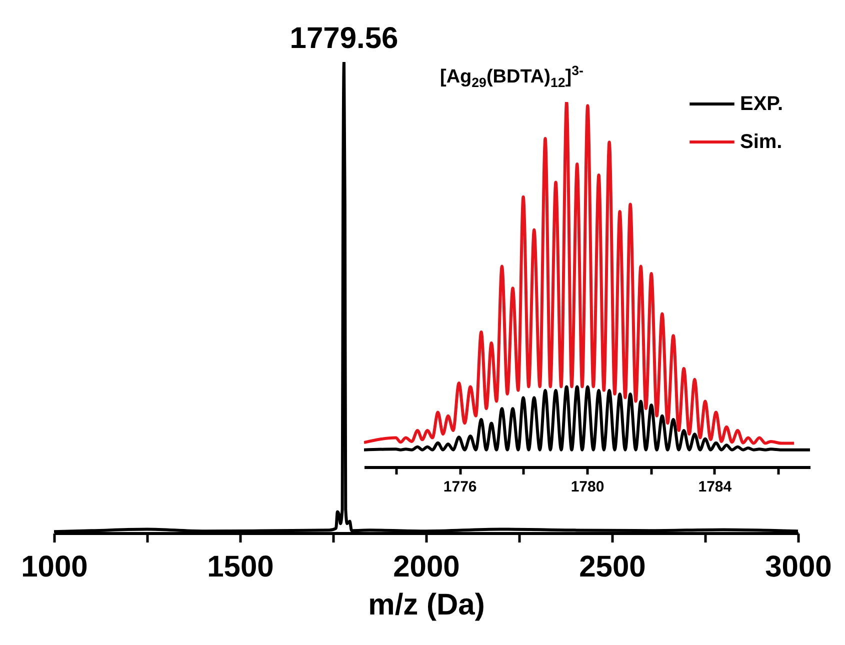  I want to click on x-tick-label: 1776, so click(460, 487).